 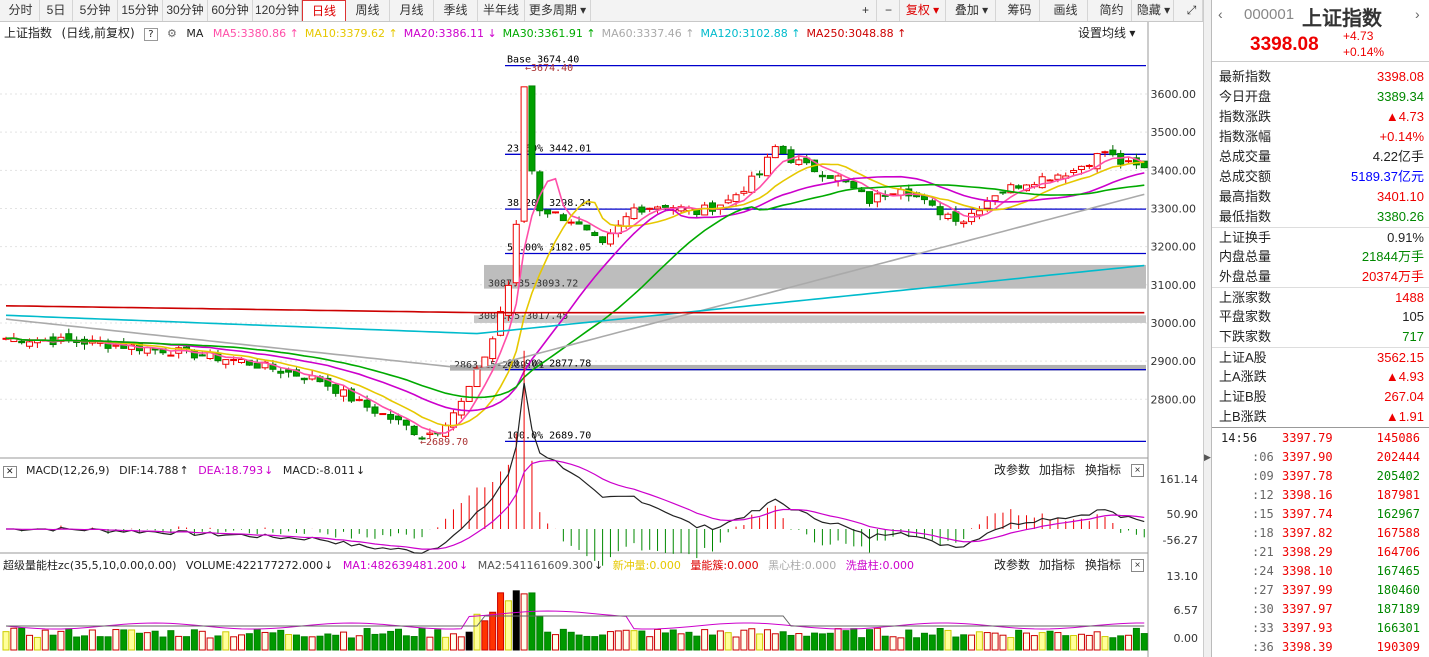 I want to click on y-tick-label: 2800.00, so click(x=1174, y=399).